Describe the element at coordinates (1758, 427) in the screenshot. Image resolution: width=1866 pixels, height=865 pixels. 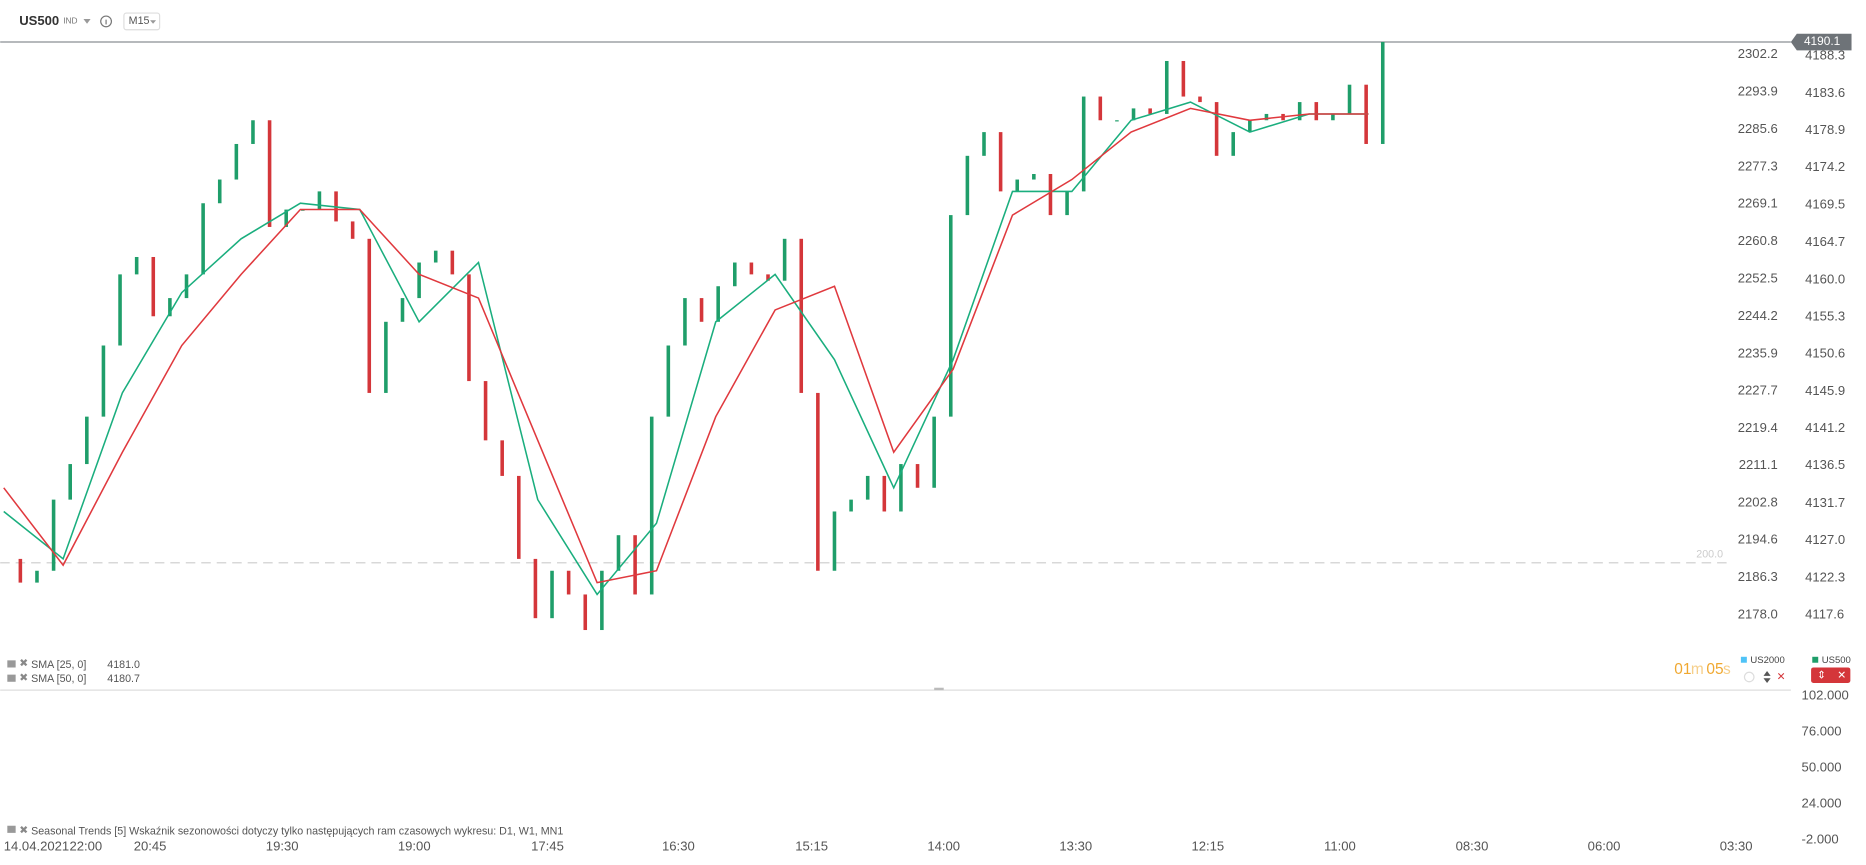
I see `y2-tick-label: 2219.4` at that location.